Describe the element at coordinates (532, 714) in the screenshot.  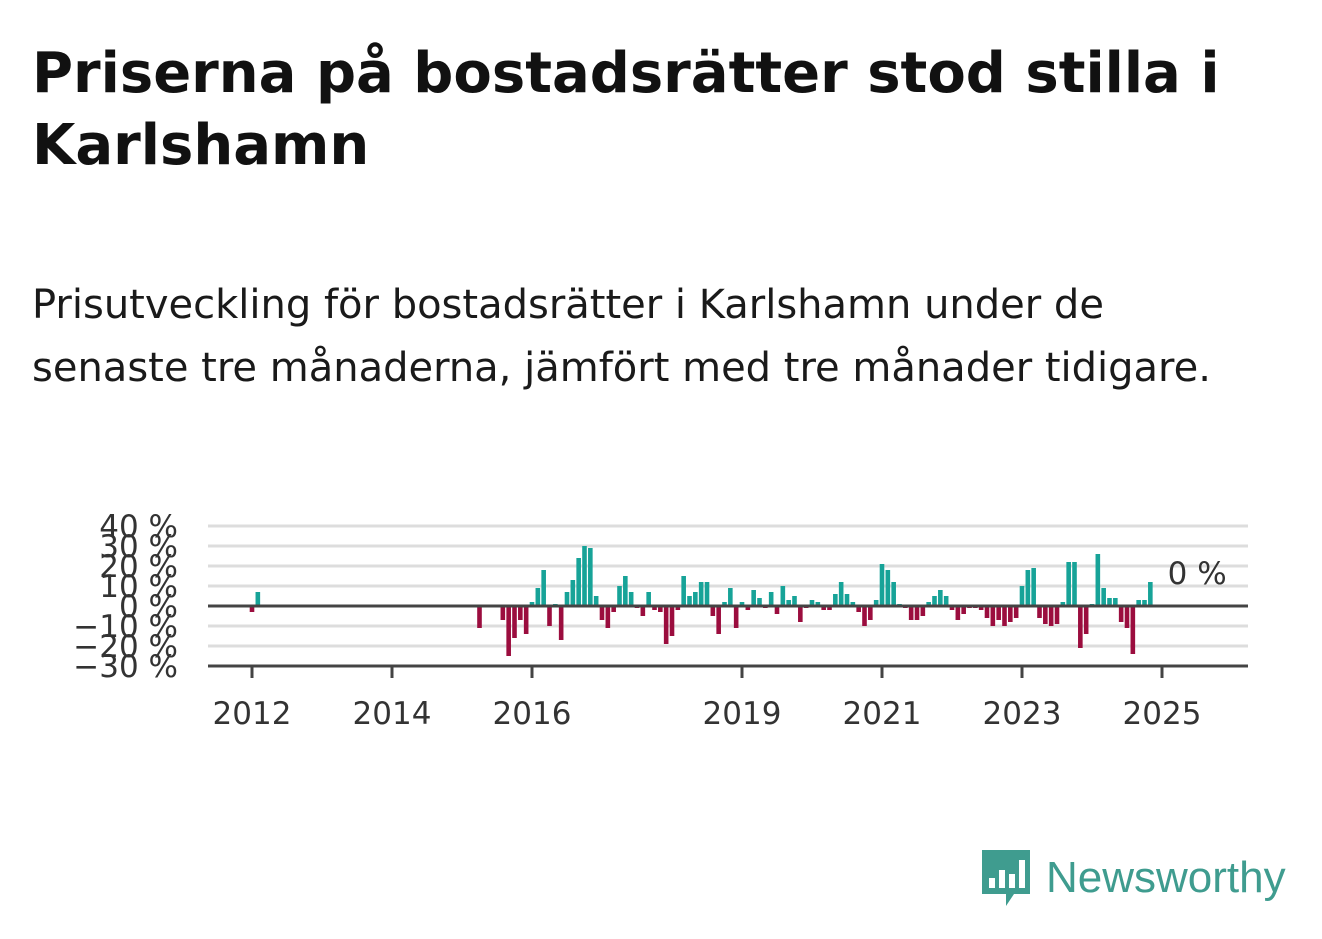
I see `x-tick-label: 2016` at that location.